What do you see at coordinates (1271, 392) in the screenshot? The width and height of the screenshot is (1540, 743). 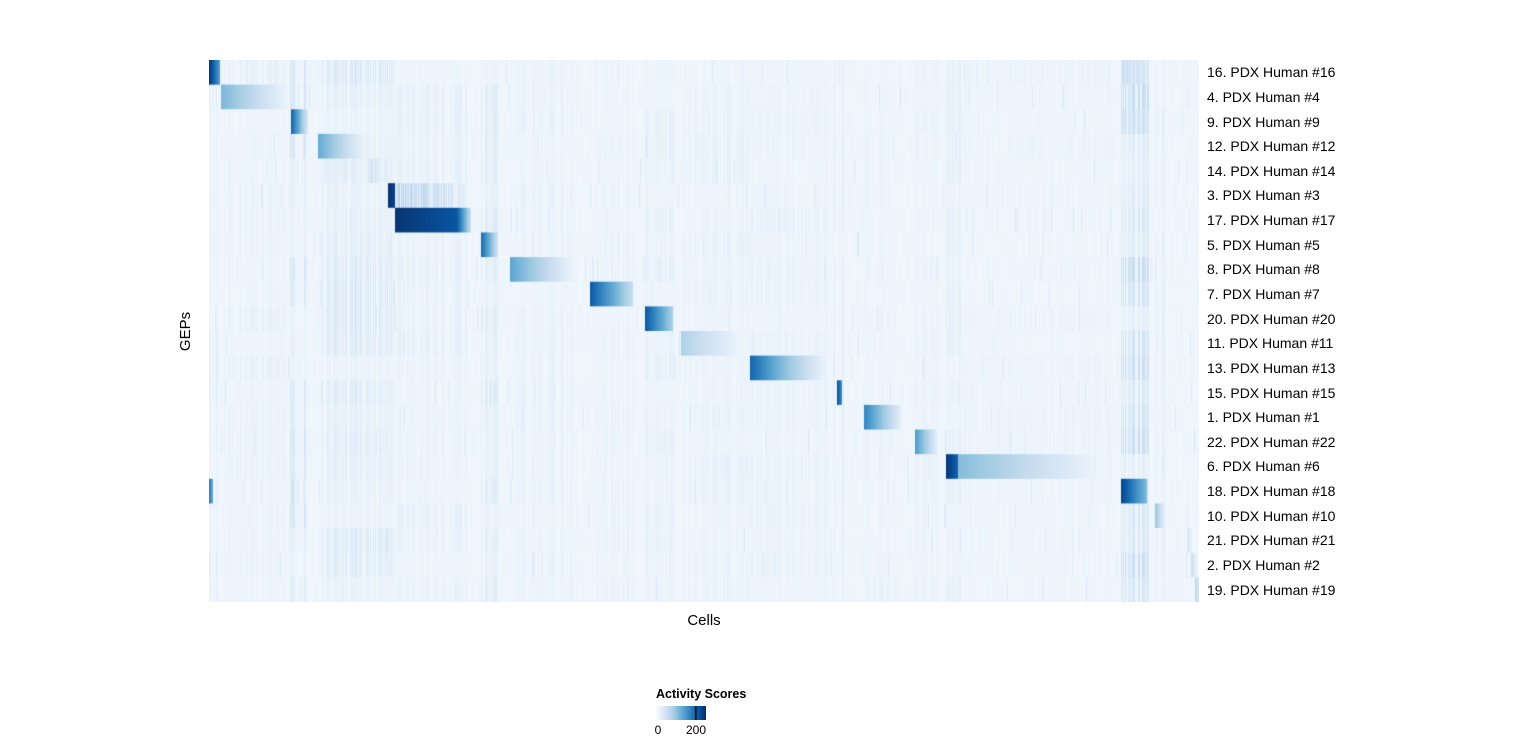 I see `row-label: 15. PDX Human #15` at bounding box center [1271, 392].